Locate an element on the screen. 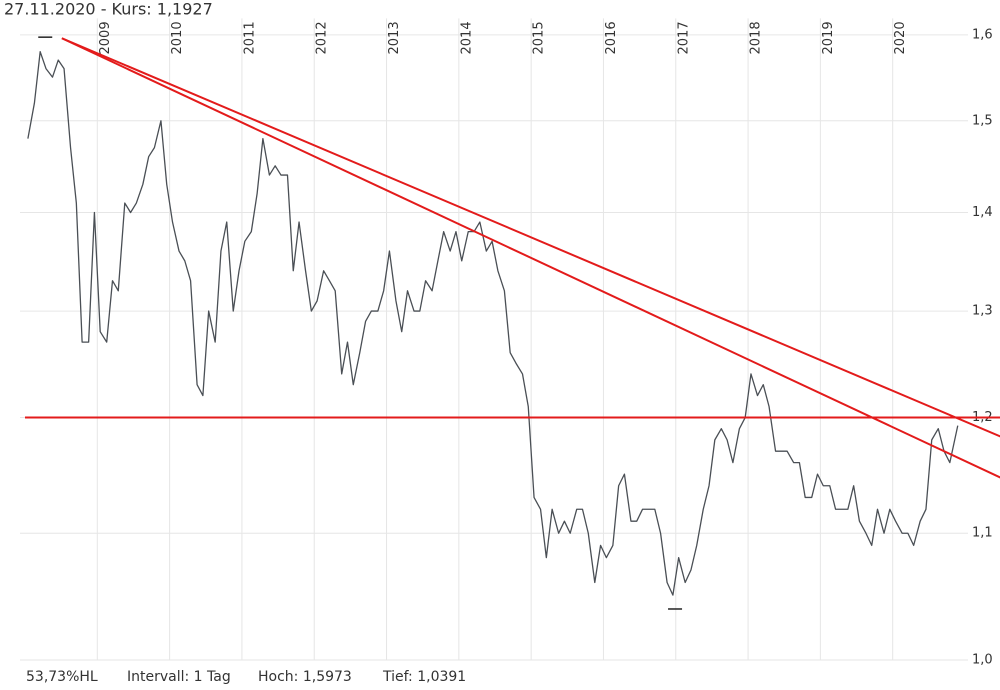  footer-hl: 53,73%HL is located at coordinates (62, 677).